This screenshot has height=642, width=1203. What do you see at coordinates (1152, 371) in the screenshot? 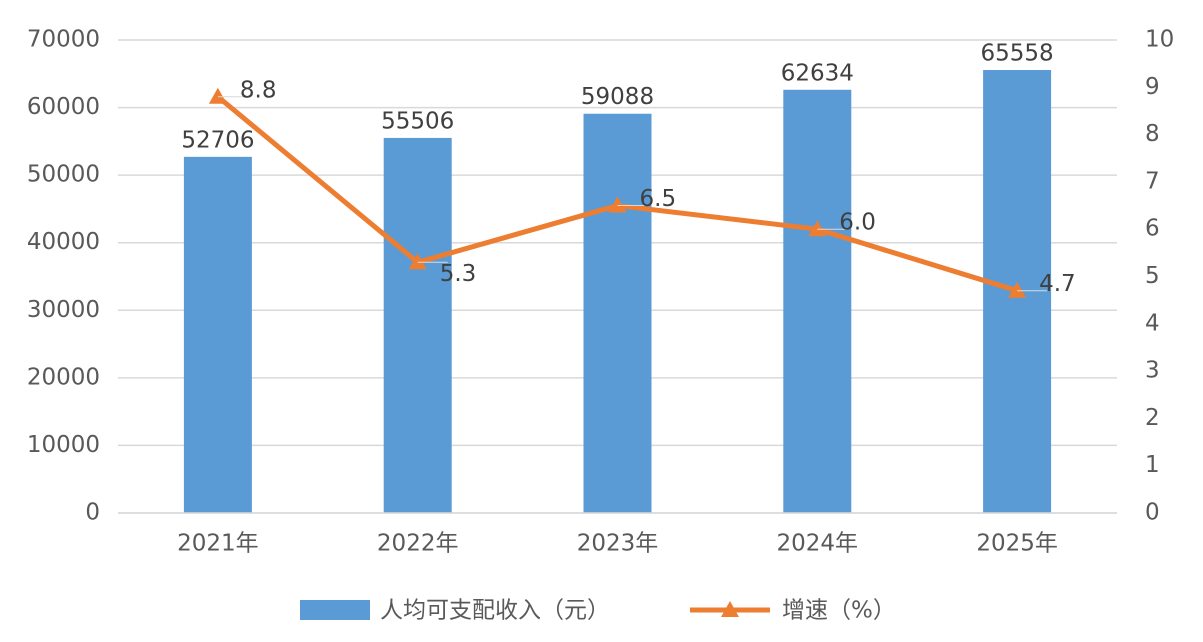
I see `y2-tick-label: 3` at bounding box center [1152, 371].